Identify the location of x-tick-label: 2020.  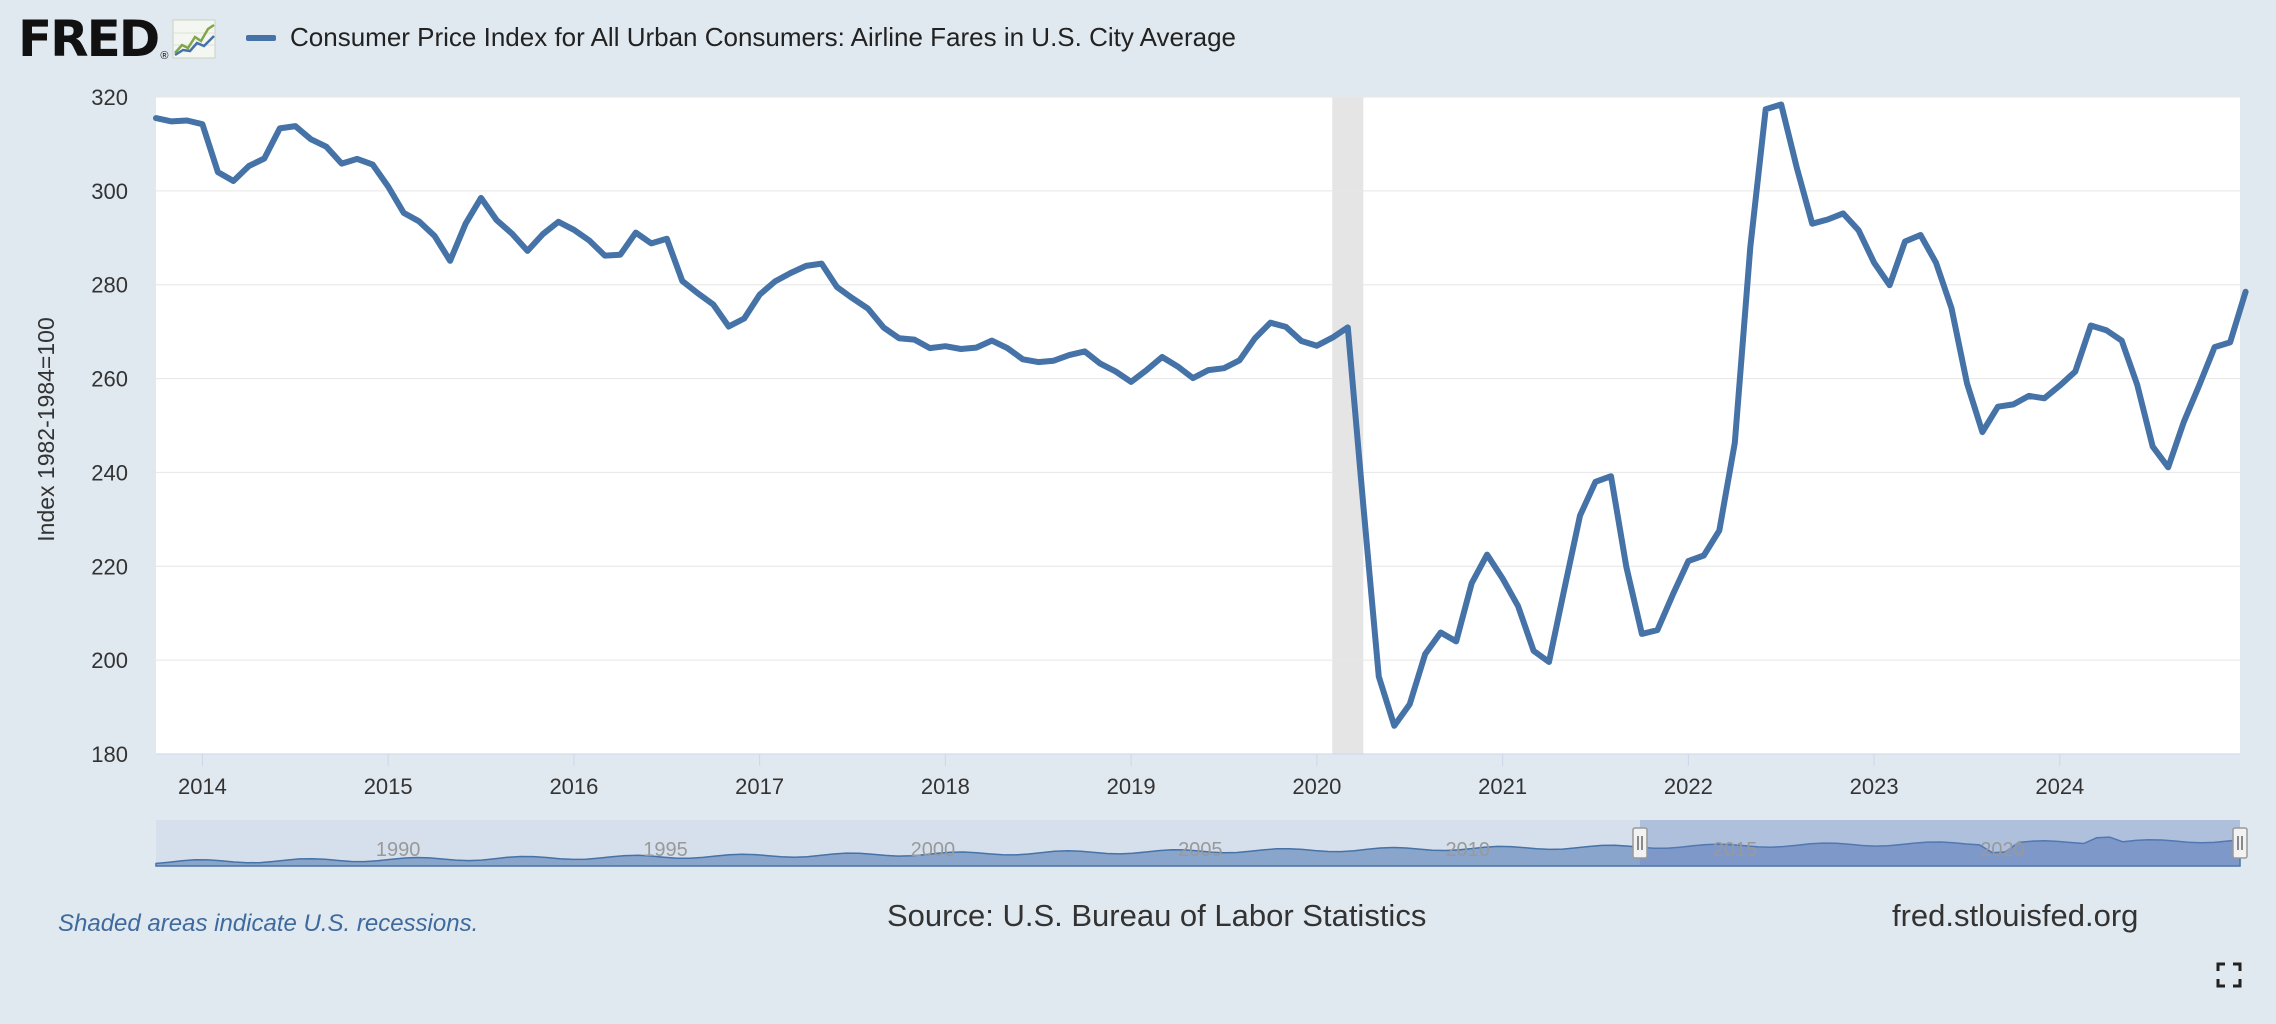
(1316, 786).